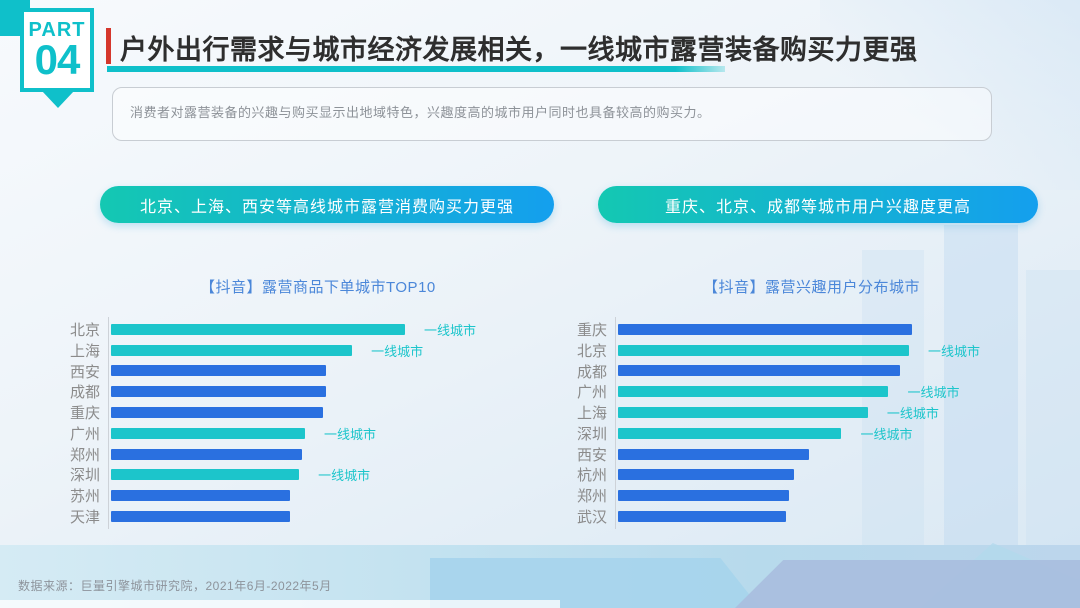 The height and width of the screenshot is (608, 1080). What do you see at coordinates (57, 59) in the screenshot?
I see `part-number: 04` at bounding box center [57, 59].